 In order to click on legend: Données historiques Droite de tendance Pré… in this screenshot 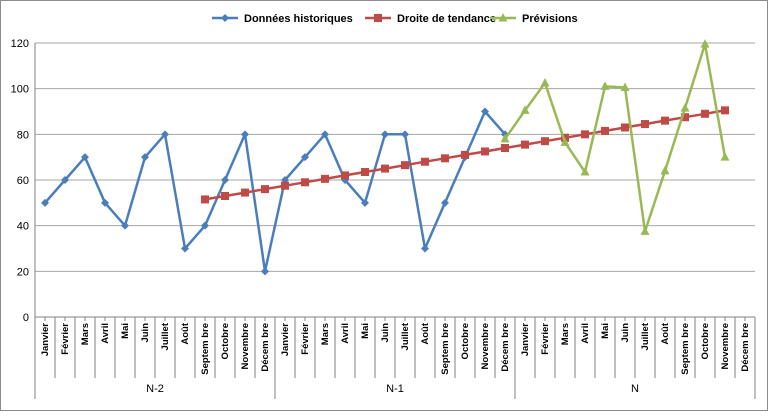, I will do `click(395, 19)`.